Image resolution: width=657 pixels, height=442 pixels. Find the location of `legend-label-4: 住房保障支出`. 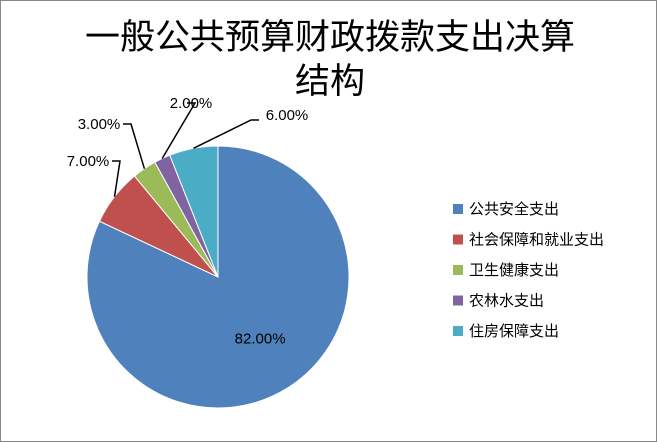

legend-label-4: 住房保障支出 is located at coordinates (514, 331).